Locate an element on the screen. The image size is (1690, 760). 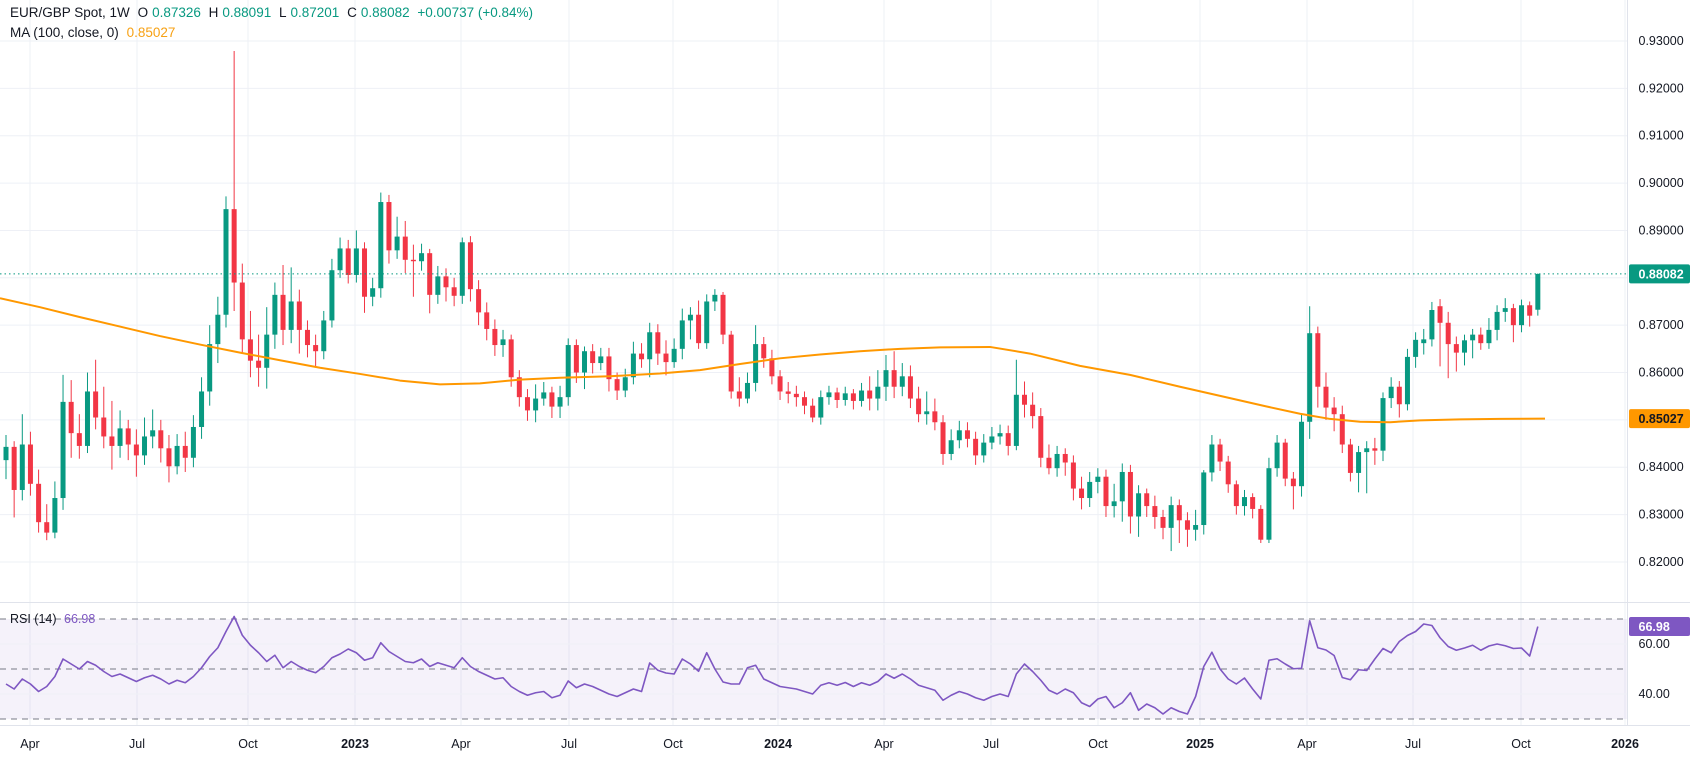
rsi-line is located at coordinates (772, 665).